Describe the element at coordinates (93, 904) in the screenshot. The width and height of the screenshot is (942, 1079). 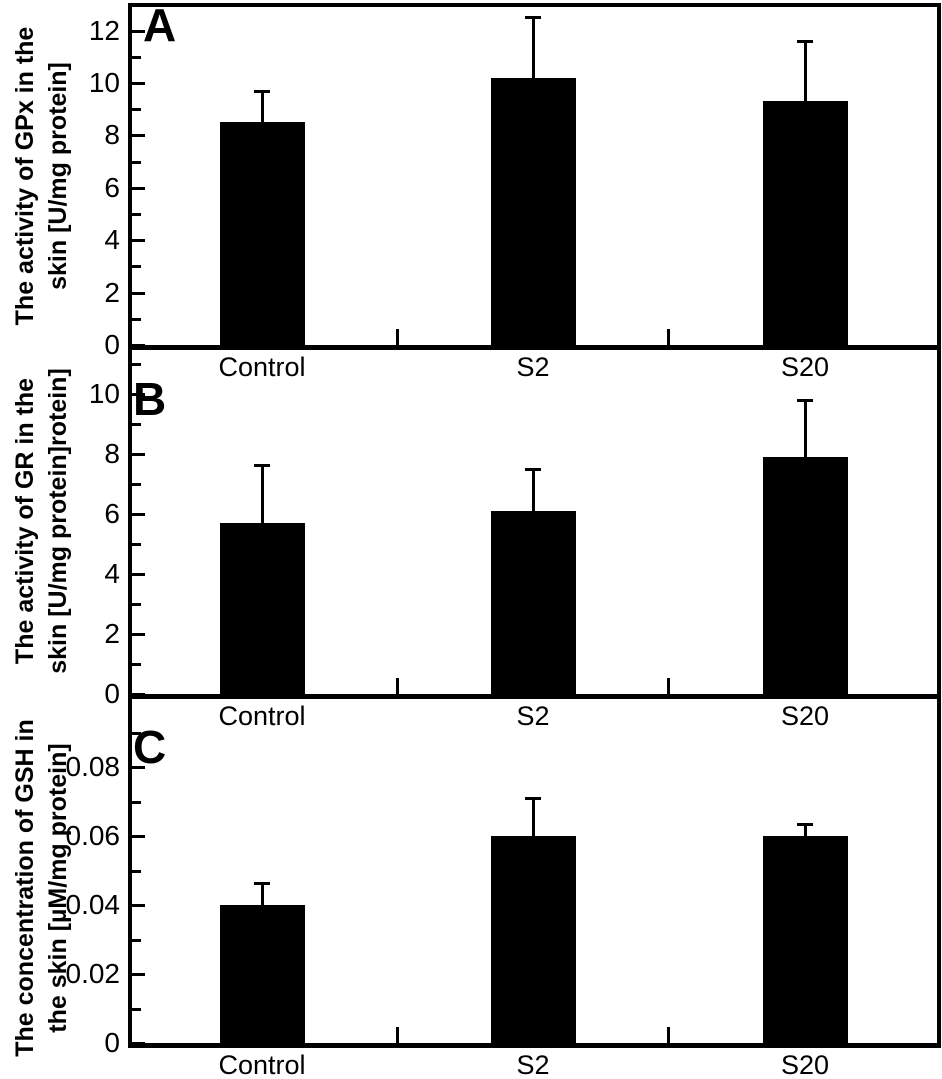
I see `panel-c-y-tick-label: 0.04` at that location.